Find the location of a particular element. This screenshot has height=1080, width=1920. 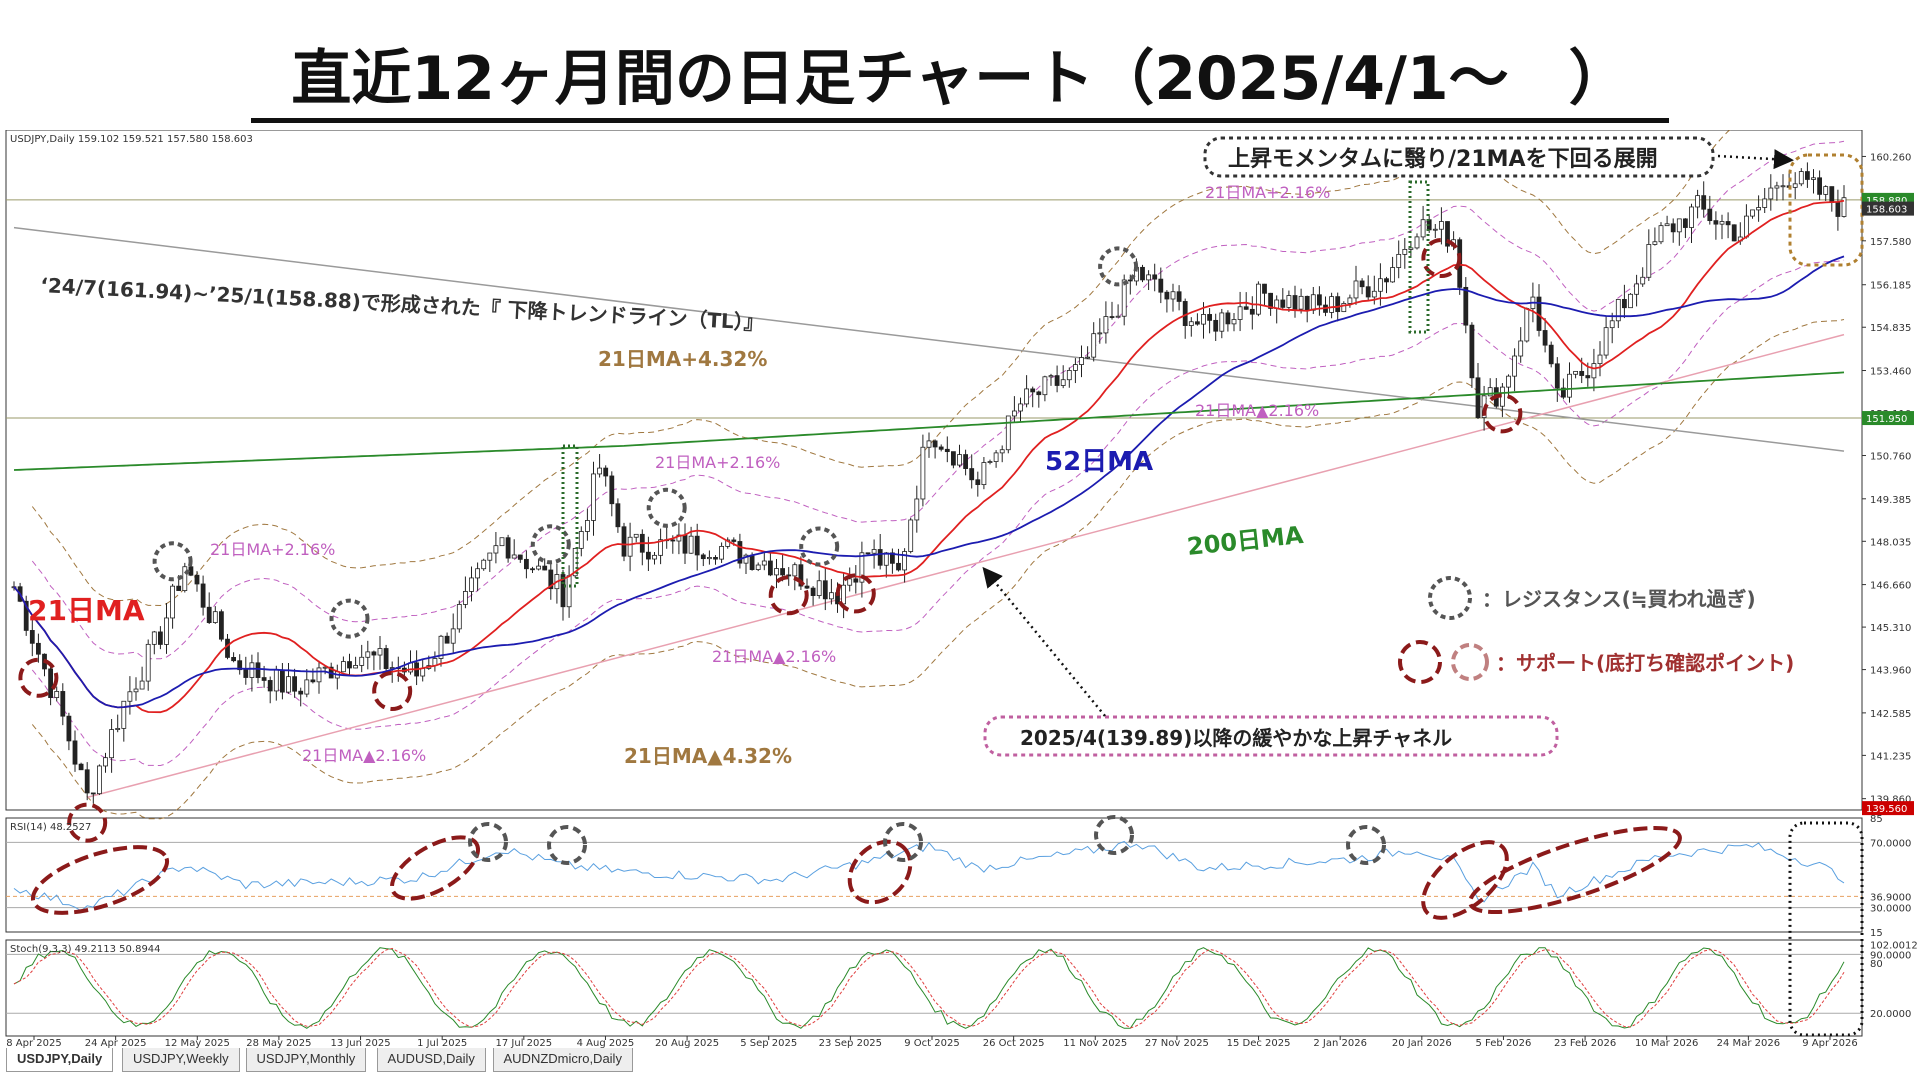

chart-tab: USDJPY,Monthly is located at coordinates (306, 1060).